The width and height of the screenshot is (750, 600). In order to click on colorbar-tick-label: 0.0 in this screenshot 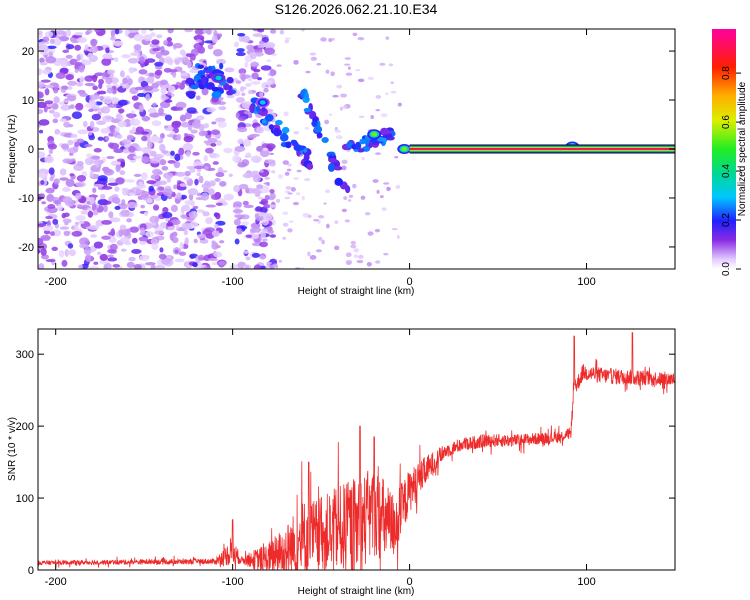, I will do `click(726, 269)`.